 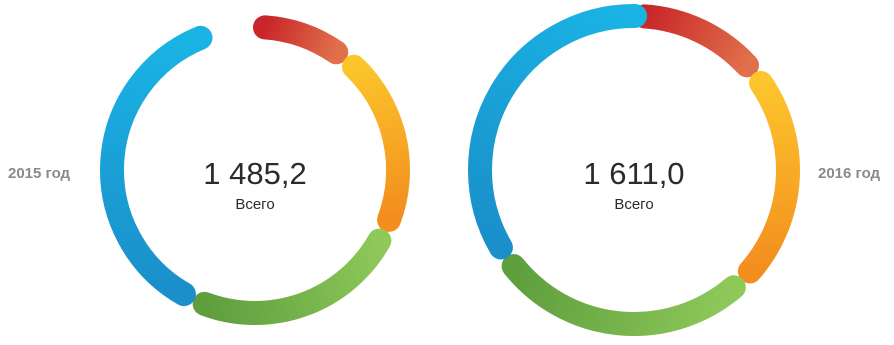 What do you see at coordinates (39, 173) in the screenshot?
I see `year-label-2015: 2015 год` at bounding box center [39, 173].